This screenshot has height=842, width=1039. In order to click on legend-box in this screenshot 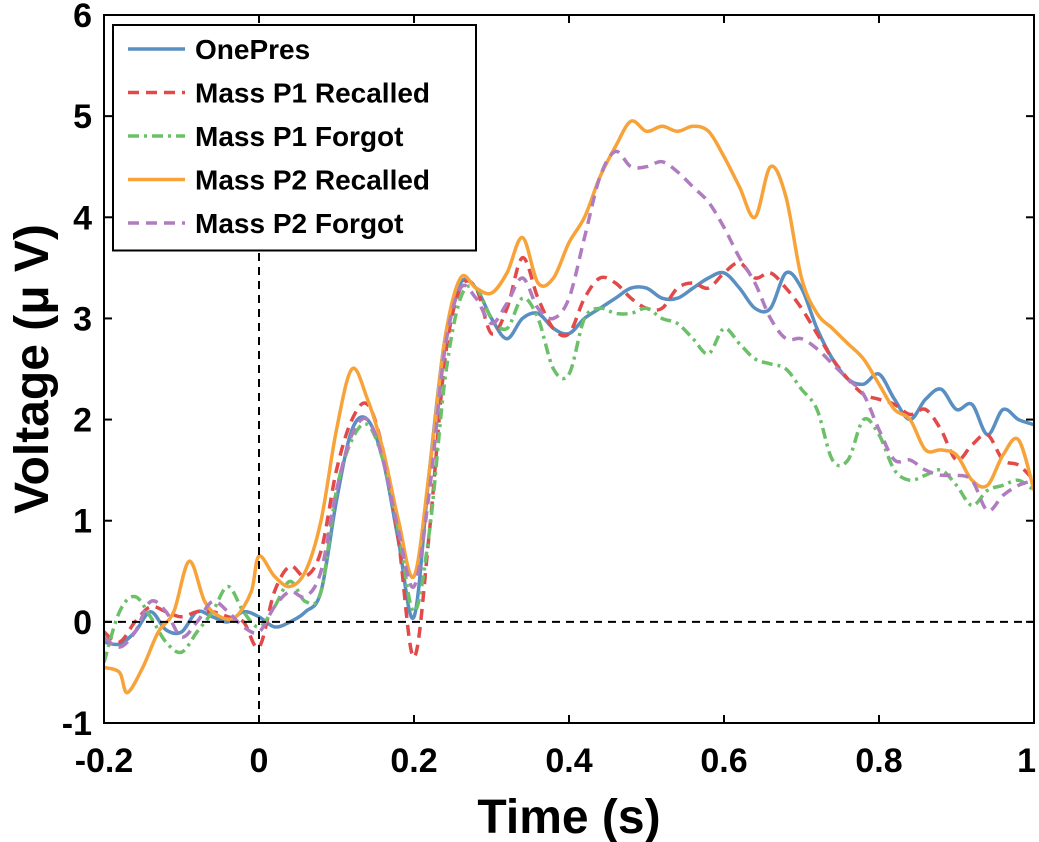, I will do `click(294, 138)`.